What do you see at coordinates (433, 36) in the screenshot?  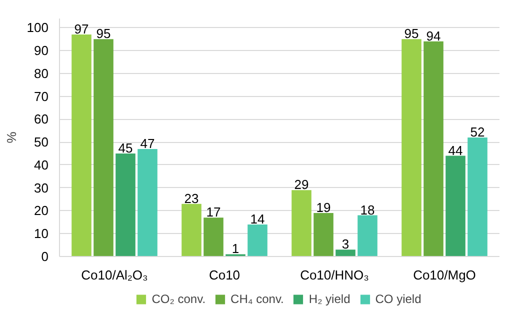 I see `data-label: 94` at bounding box center [433, 36].